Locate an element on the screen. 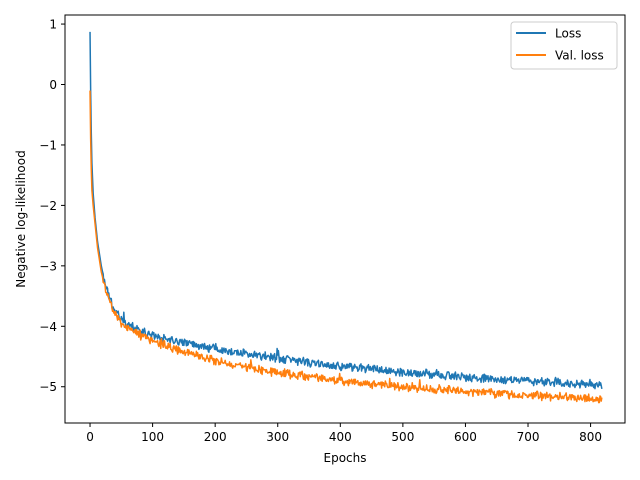  y-tick-label: −2 is located at coordinates (48, 206).